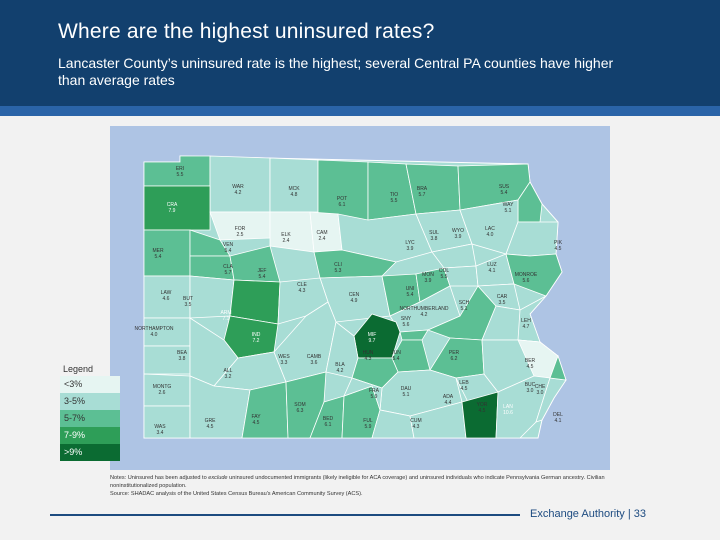 The image size is (720, 540). What do you see at coordinates (90, 384) in the screenshot?
I see `legend-item-0: <3%` at bounding box center [90, 384].